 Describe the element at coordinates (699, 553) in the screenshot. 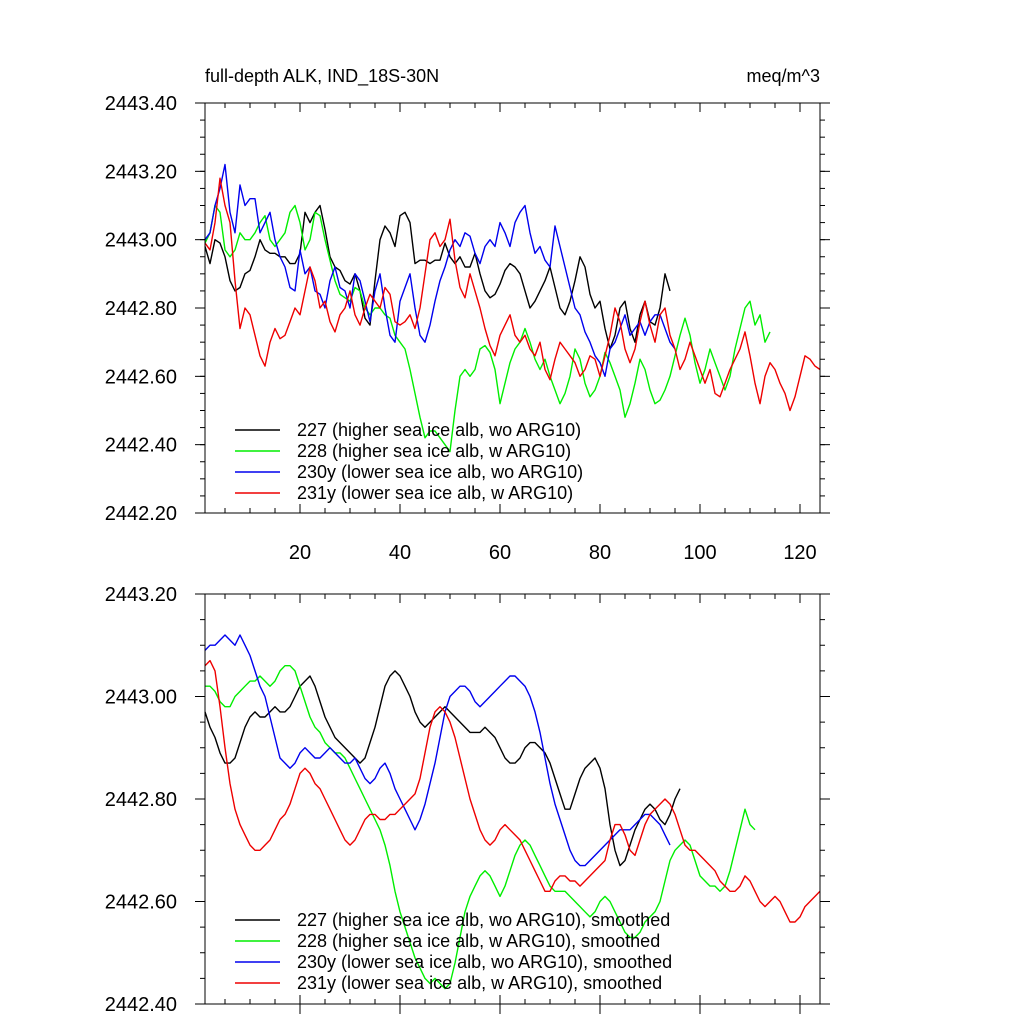

I see `x-tick-label: 100` at that location.